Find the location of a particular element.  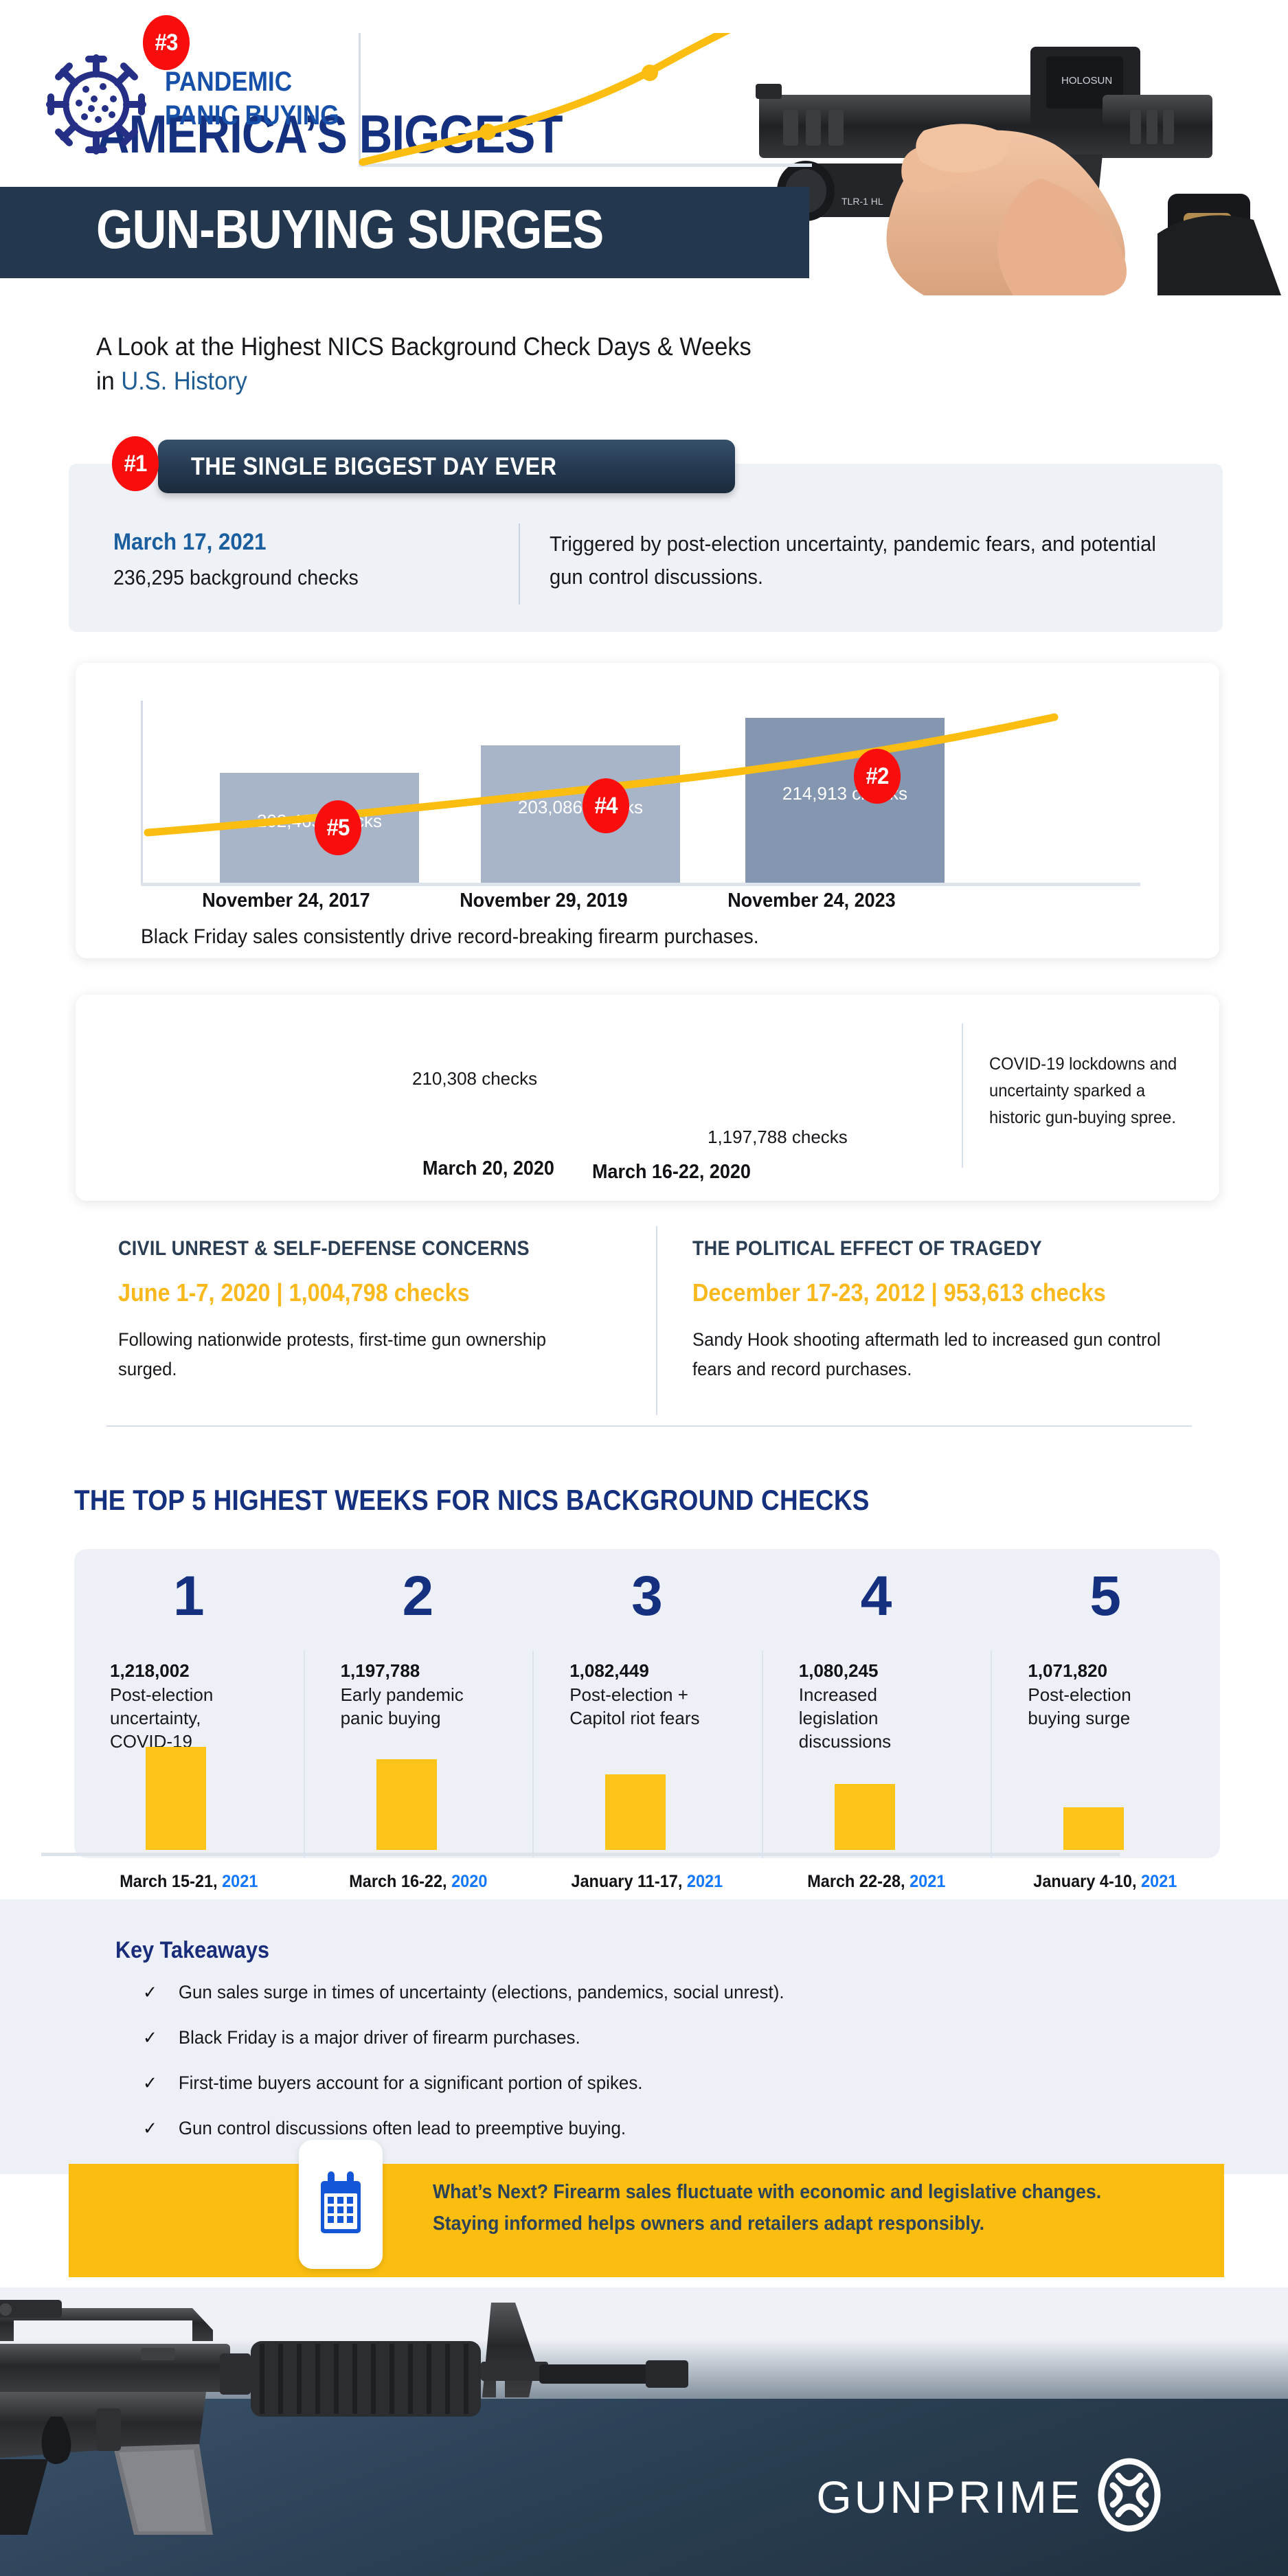

rank-badge-3: #3 is located at coordinates (166, 42).